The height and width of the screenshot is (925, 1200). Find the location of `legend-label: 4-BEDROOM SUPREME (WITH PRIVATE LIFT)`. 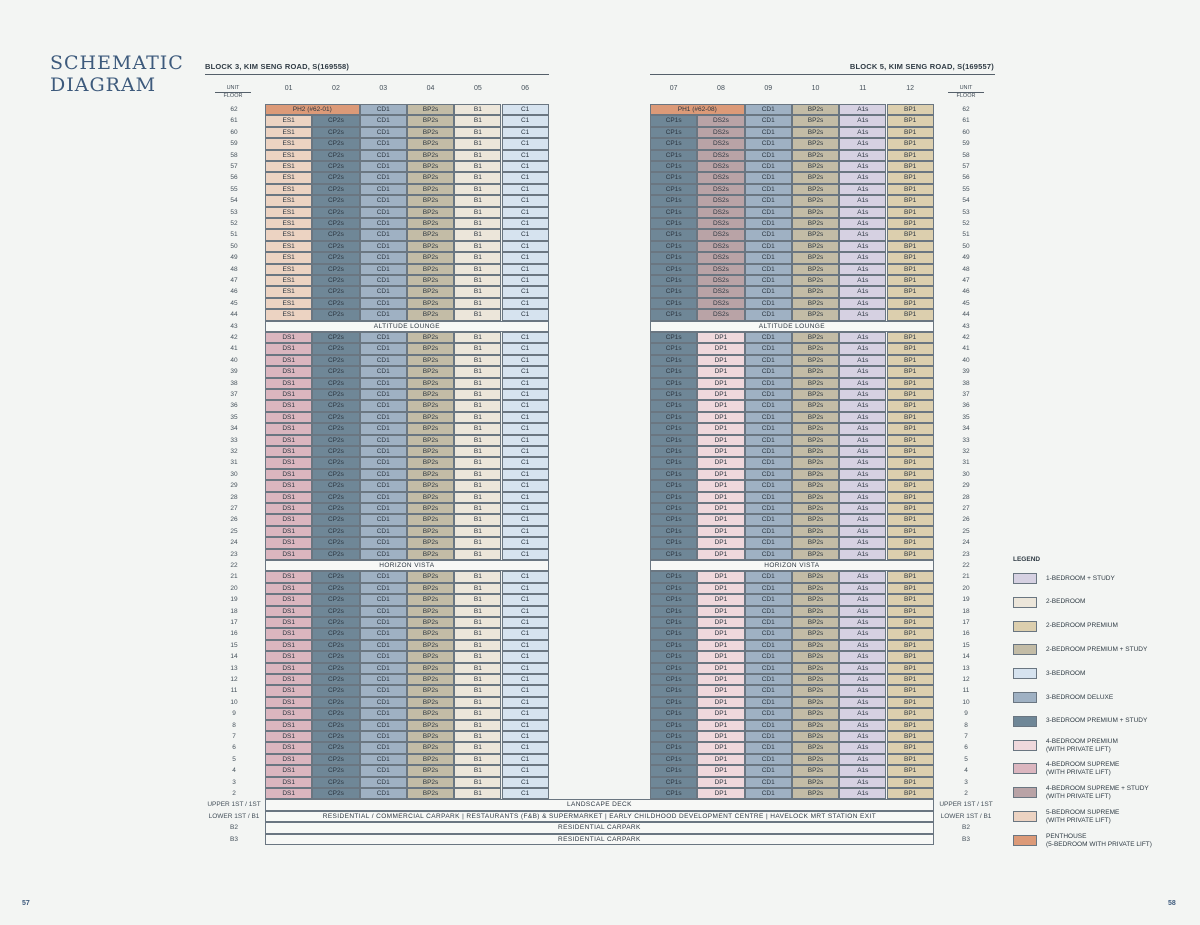

legend-label: 4-BEDROOM SUPREME (WITH PRIVATE LIFT) is located at coordinates (1082, 769).